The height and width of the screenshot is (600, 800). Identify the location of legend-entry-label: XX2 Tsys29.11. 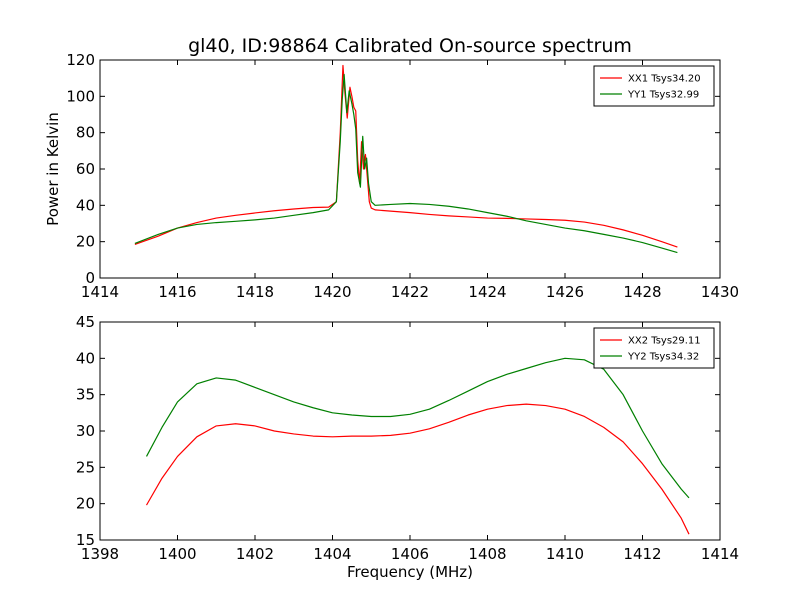
(664, 341).